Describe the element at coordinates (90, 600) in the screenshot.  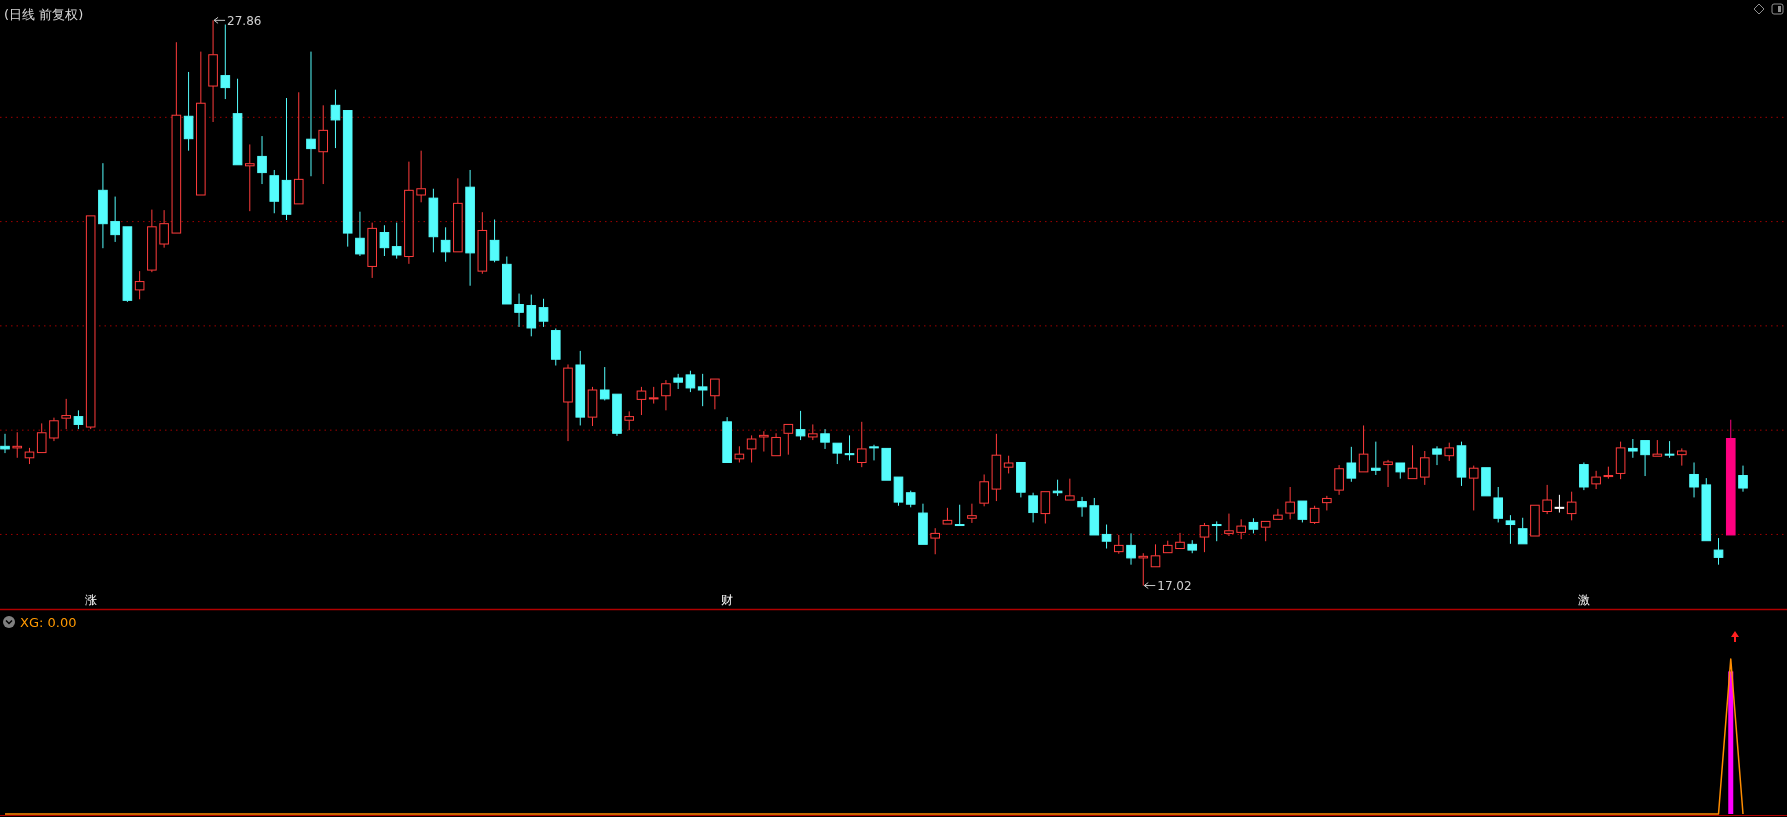
I see `x-tick-label: 涨` at that location.